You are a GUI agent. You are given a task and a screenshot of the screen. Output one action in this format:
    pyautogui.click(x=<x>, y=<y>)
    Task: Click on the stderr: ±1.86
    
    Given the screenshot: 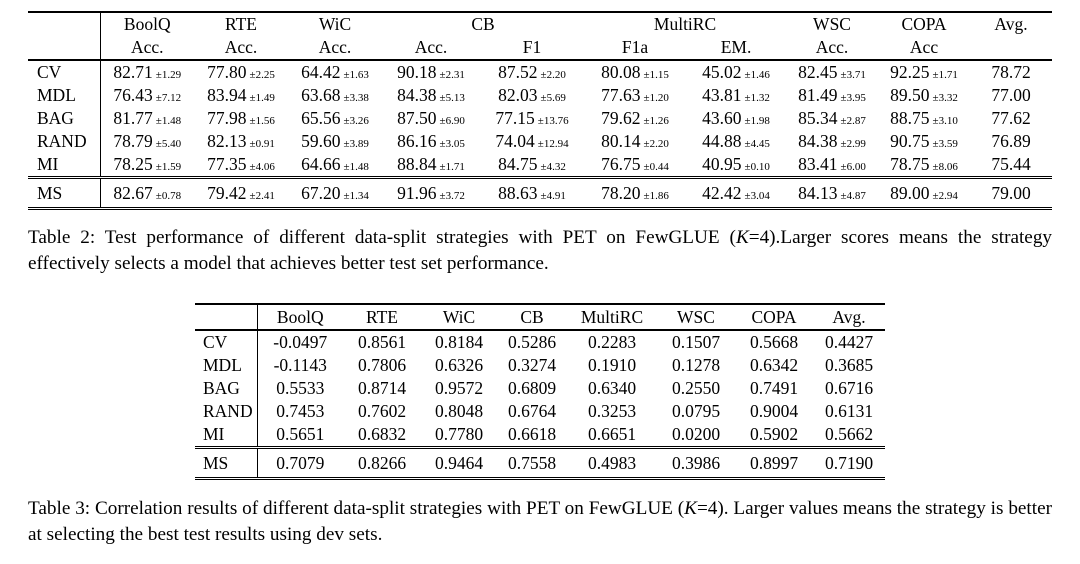 What is the action you would take?
    pyautogui.click(x=656, y=195)
    